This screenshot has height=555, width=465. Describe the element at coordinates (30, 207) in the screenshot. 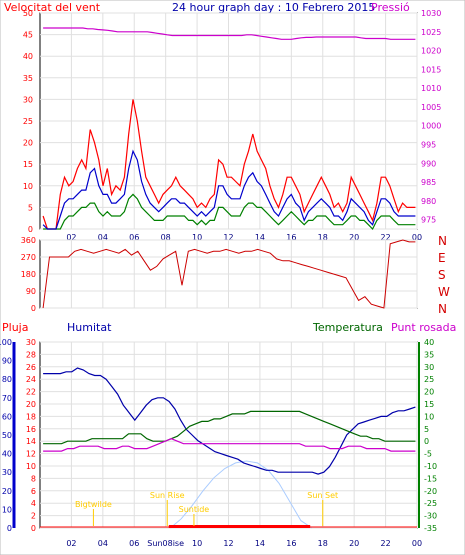

I see `wind-speed-tick: 5` at that location.